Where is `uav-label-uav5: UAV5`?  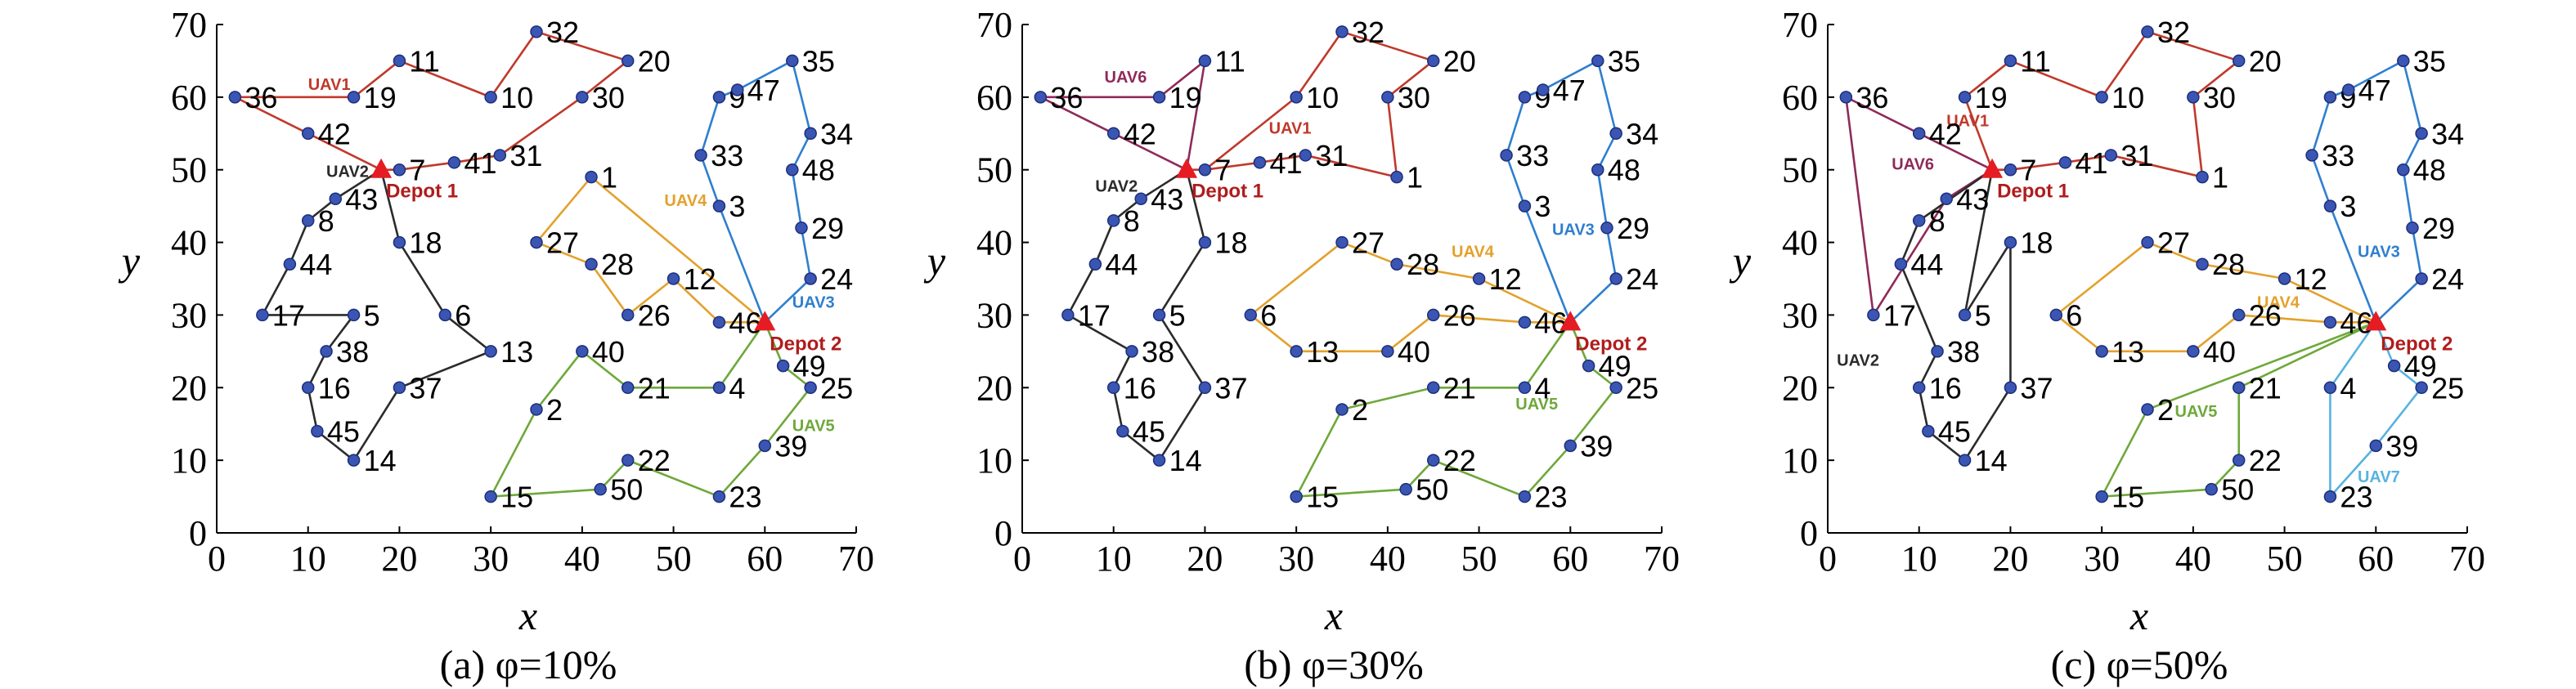 uav-label-uav5: UAV5 is located at coordinates (2196, 412).